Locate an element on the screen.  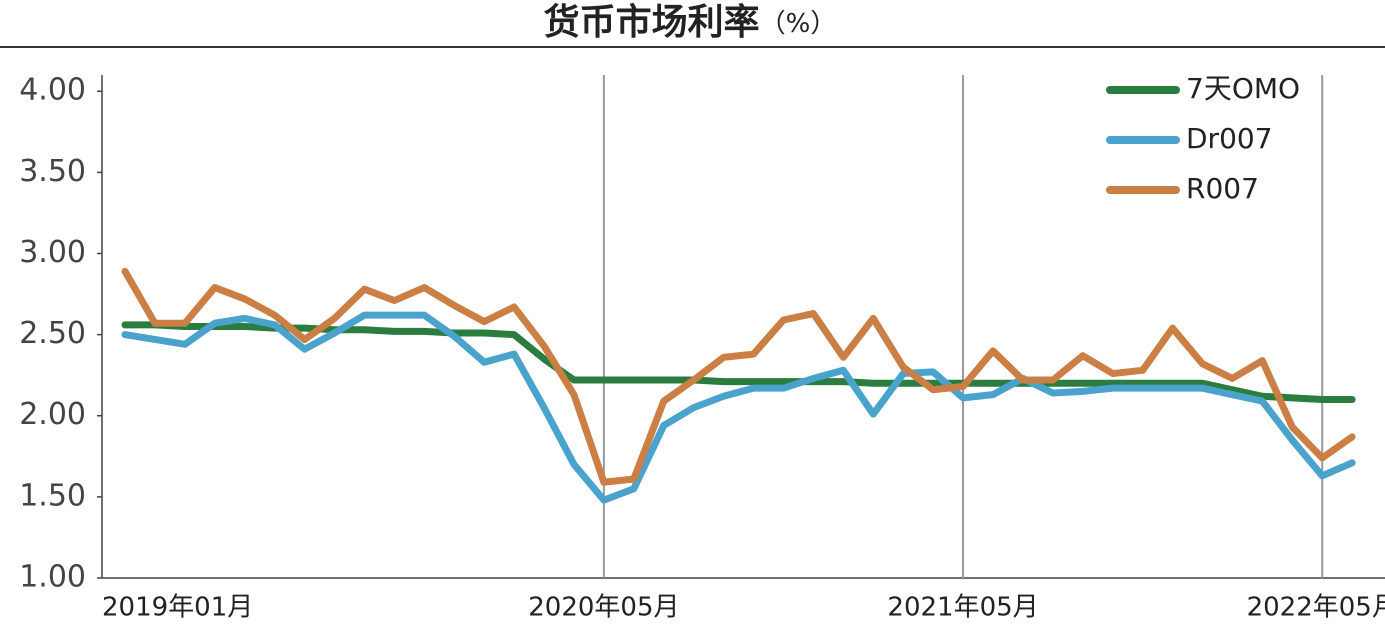
x-tick-label: 2020年05月 is located at coordinates (603, 608).